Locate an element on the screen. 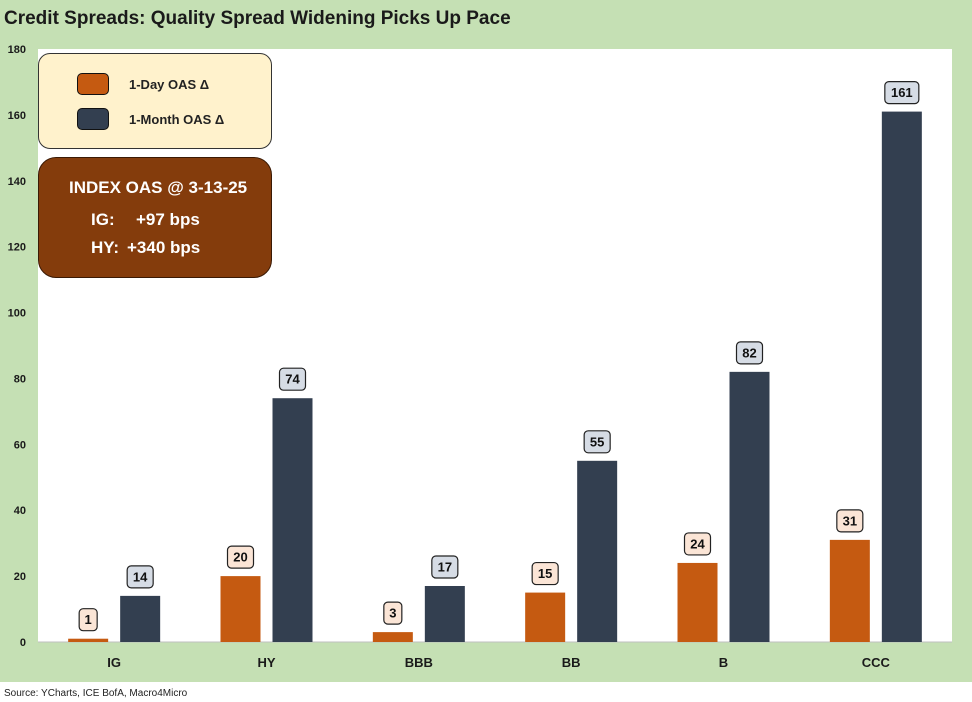 Image resolution: width=972 pixels, height=702 pixels. y-tick-label: 80 is located at coordinates (20, 379).